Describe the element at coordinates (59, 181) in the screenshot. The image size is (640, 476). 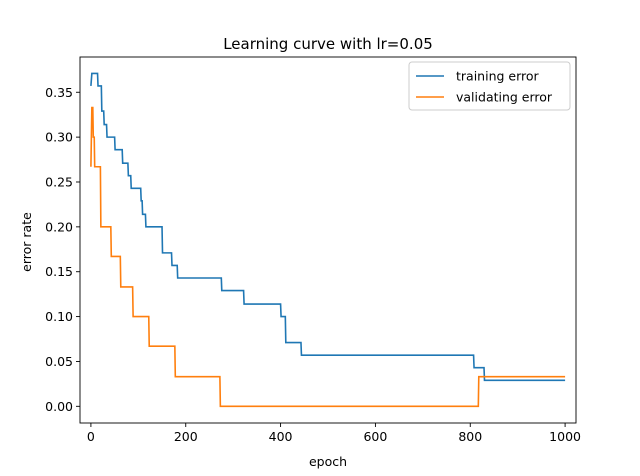
I see `y-tick-label: 0.25` at that location.